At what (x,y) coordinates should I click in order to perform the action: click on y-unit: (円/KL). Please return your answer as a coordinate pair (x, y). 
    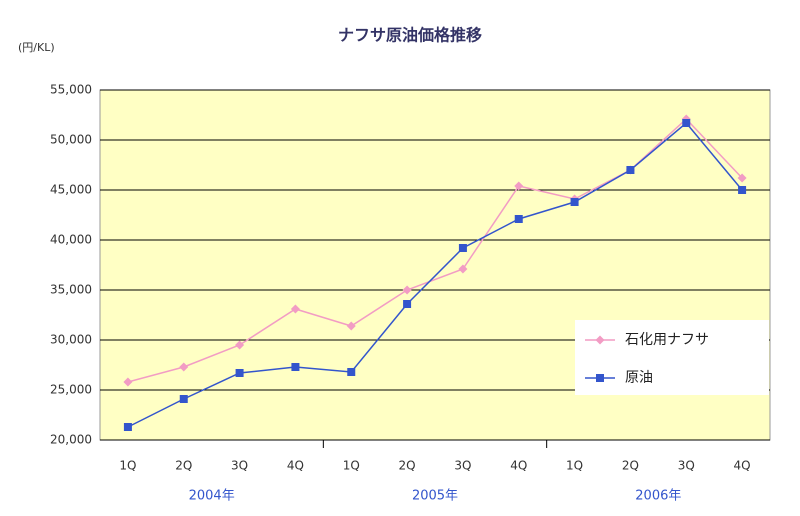
    Looking at the image, I should click on (36, 47).